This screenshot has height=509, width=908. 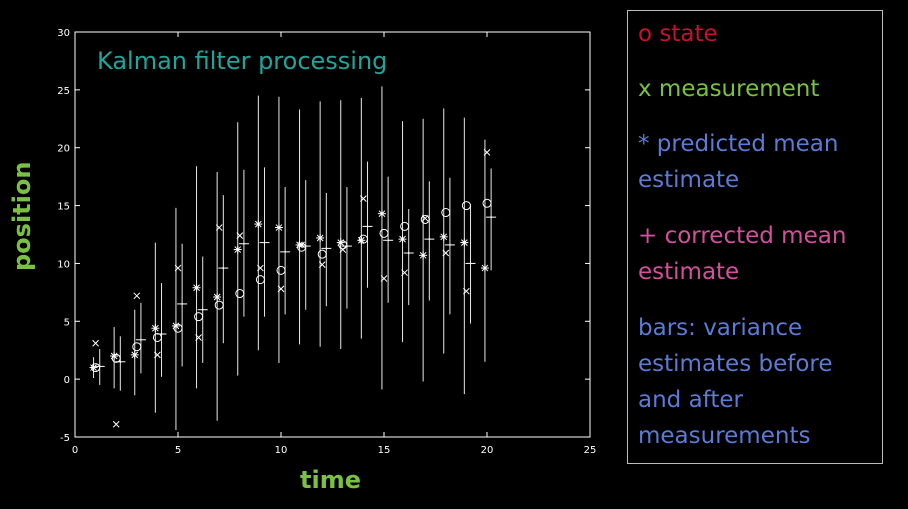 I want to click on legend-predicted-1: * predicted mean, so click(x=738, y=144).